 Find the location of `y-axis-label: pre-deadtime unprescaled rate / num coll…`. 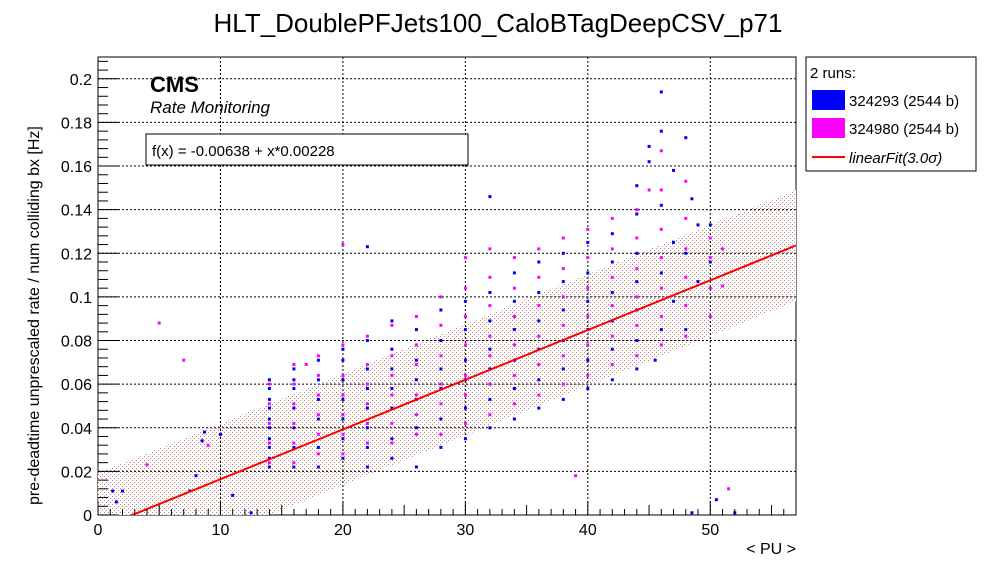

y-axis-label: pre-deadtime unprescaled rate / num coll… is located at coordinates (34, 315).